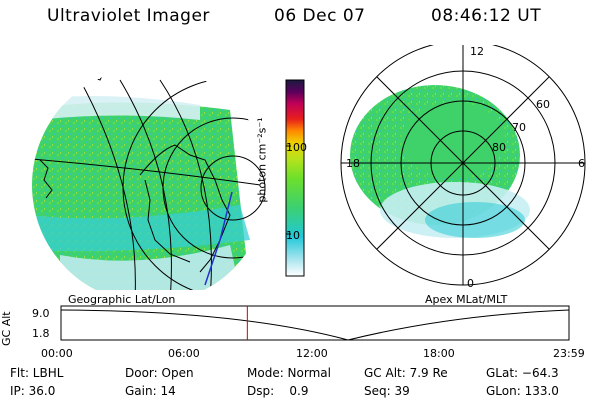 The height and width of the screenshot is (400, 600). I want to click on timeline-xtick-0: 00:00, so click(57, 353).